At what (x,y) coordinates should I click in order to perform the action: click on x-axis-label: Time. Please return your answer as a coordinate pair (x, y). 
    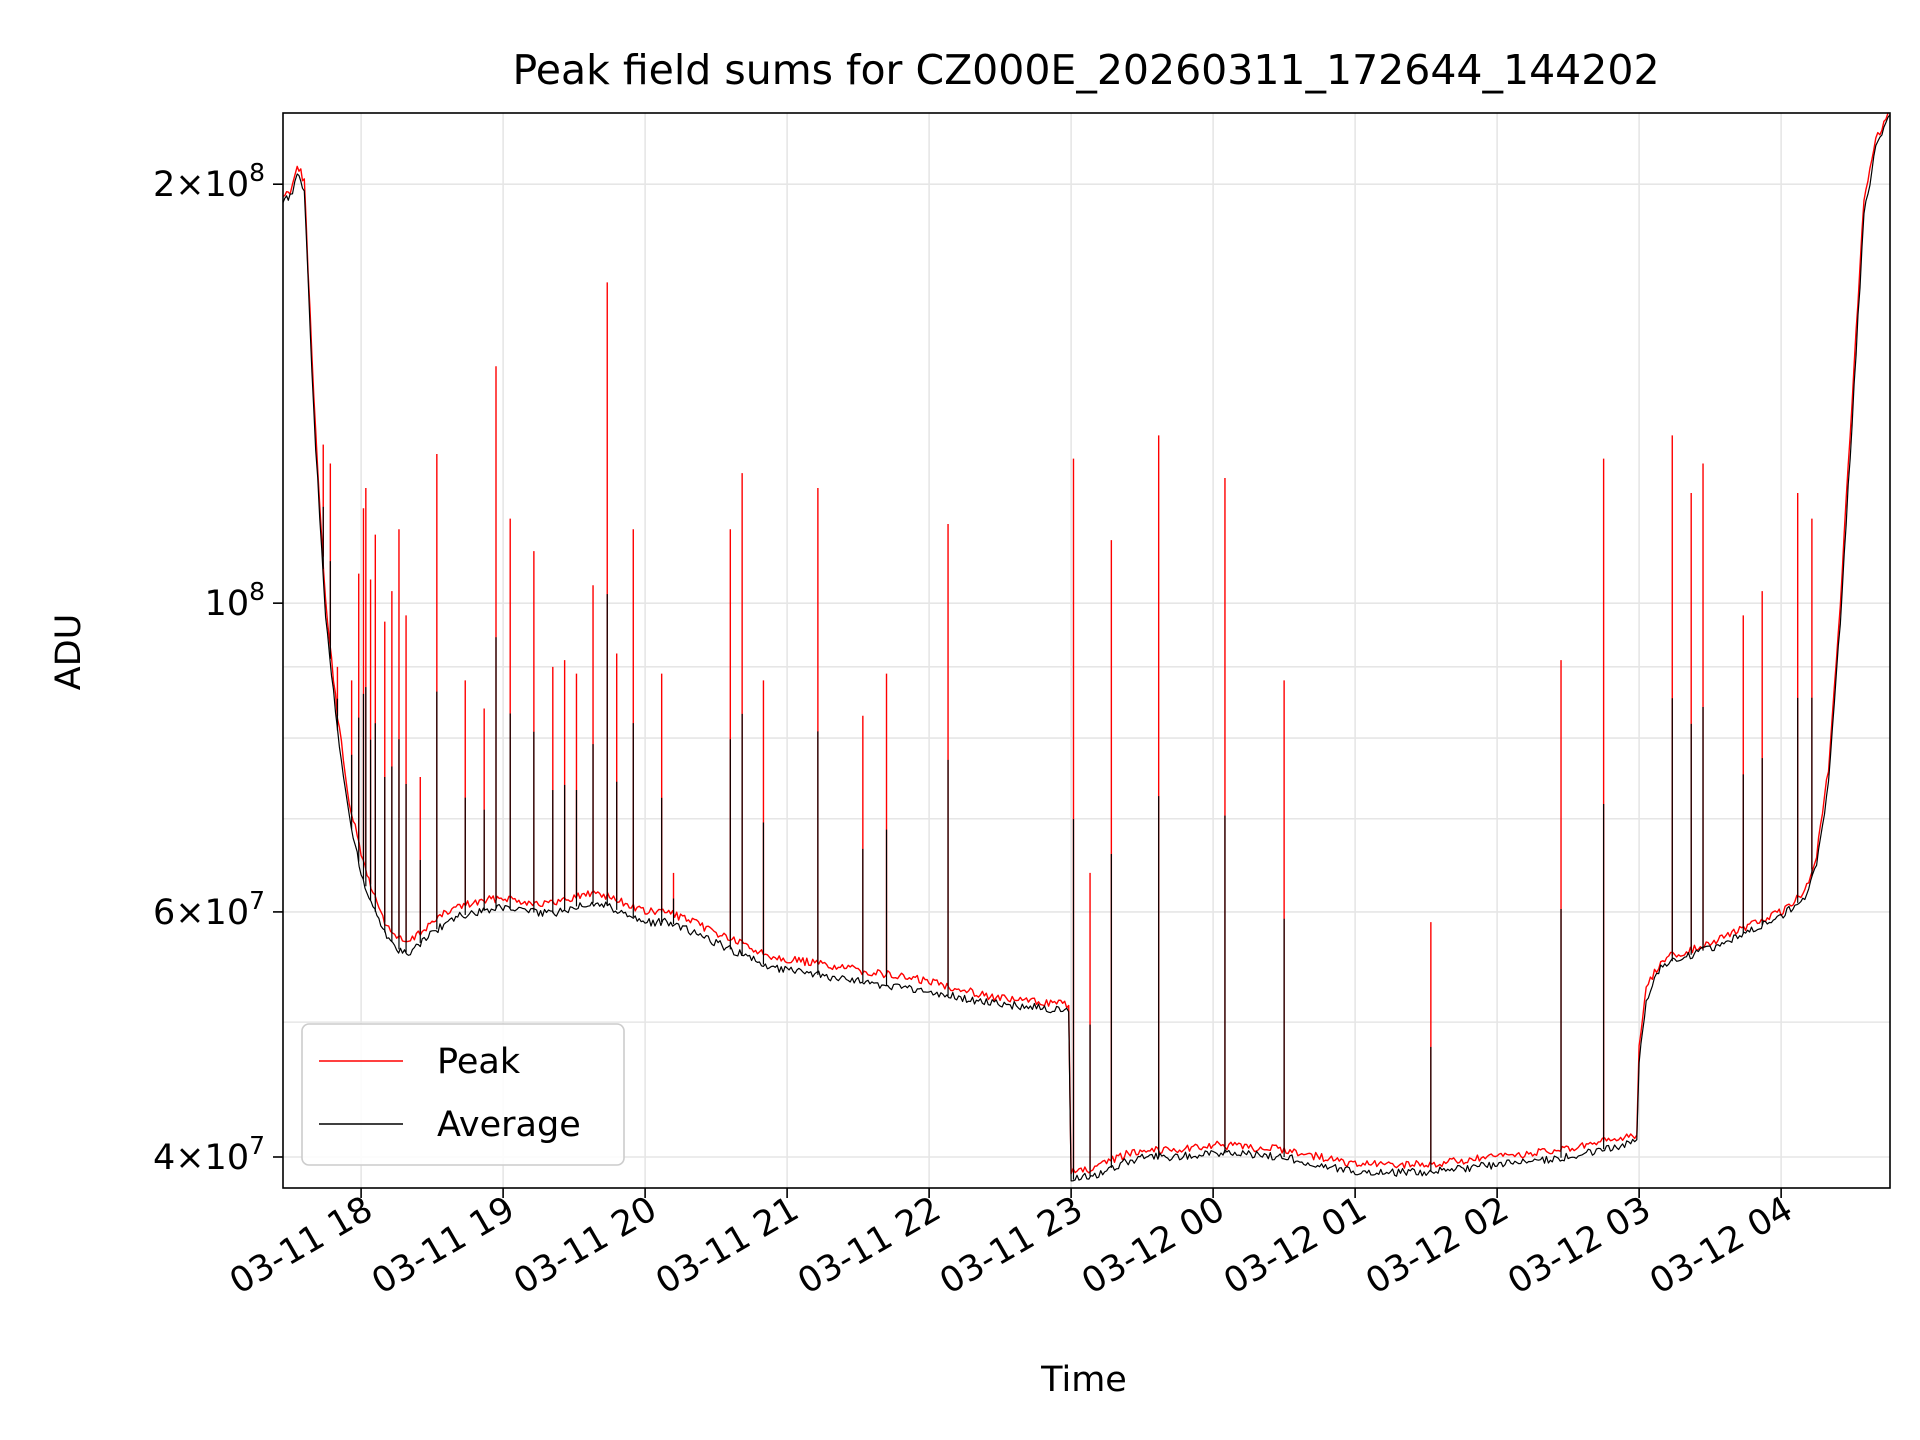
    Looking at the image, I should click on (1083, 1380).